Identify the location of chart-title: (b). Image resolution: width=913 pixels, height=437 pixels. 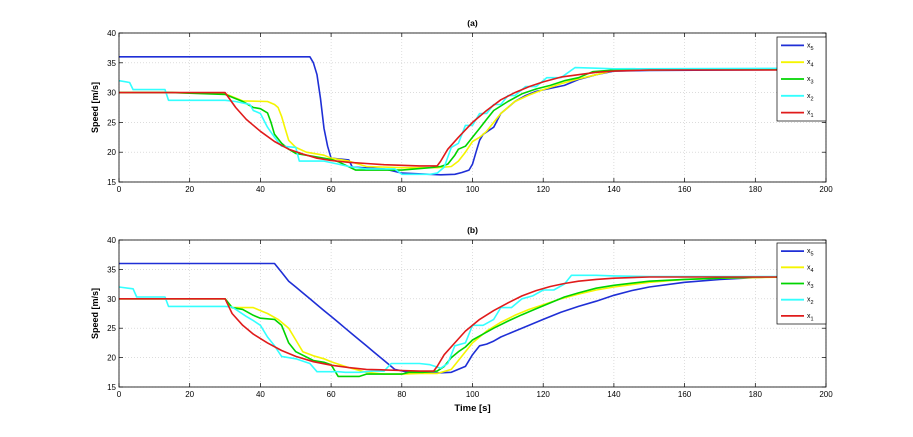
(472, 230).